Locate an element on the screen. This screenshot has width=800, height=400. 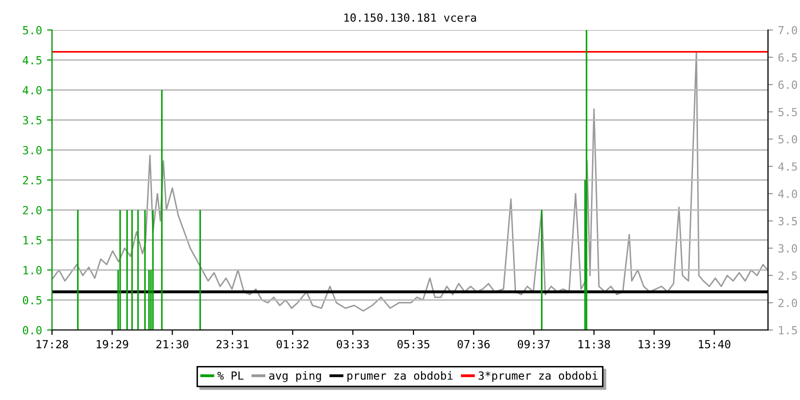
x-tick-label: 03:33 is located at coordinates (352, 344).